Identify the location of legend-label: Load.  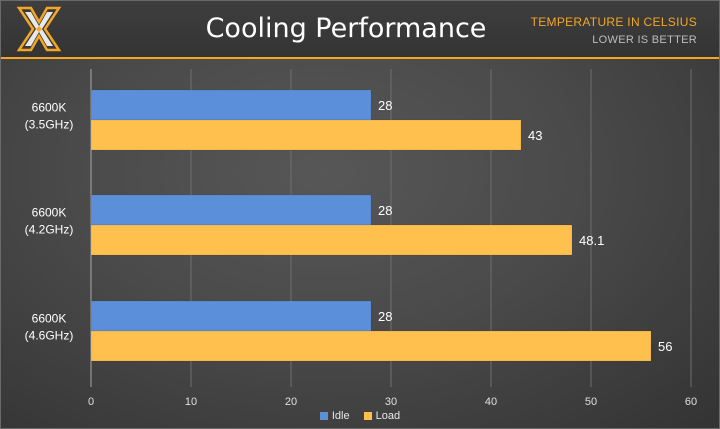
(388, 416).